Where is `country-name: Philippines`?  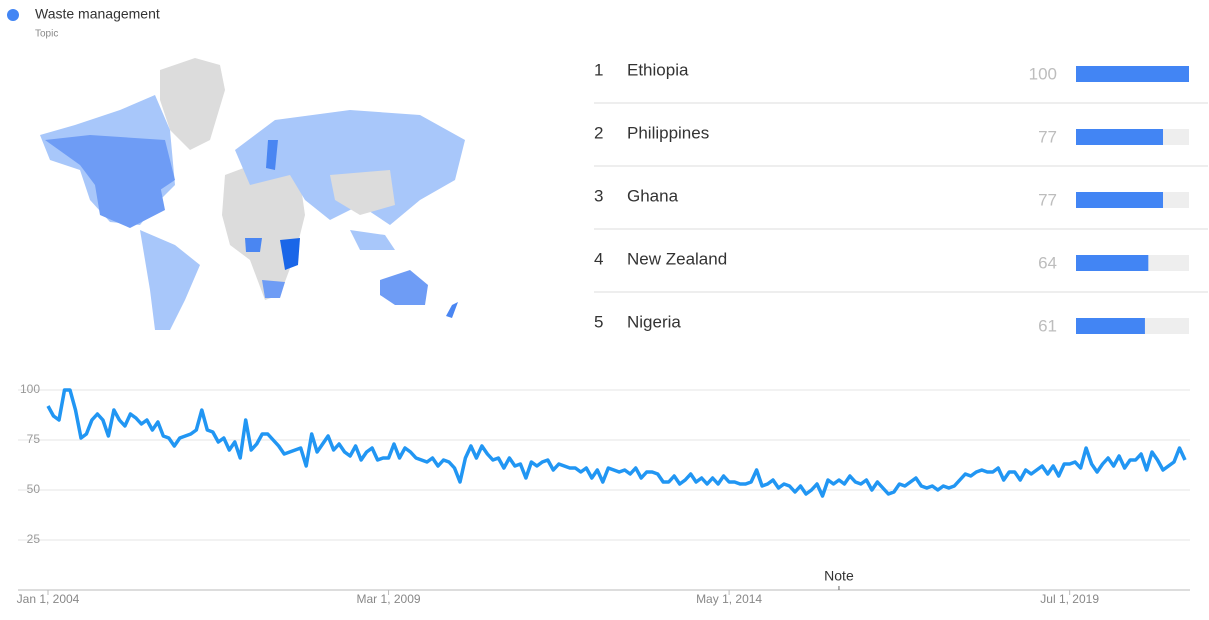
country-name: Philippines is located at coordinates (668, 132).